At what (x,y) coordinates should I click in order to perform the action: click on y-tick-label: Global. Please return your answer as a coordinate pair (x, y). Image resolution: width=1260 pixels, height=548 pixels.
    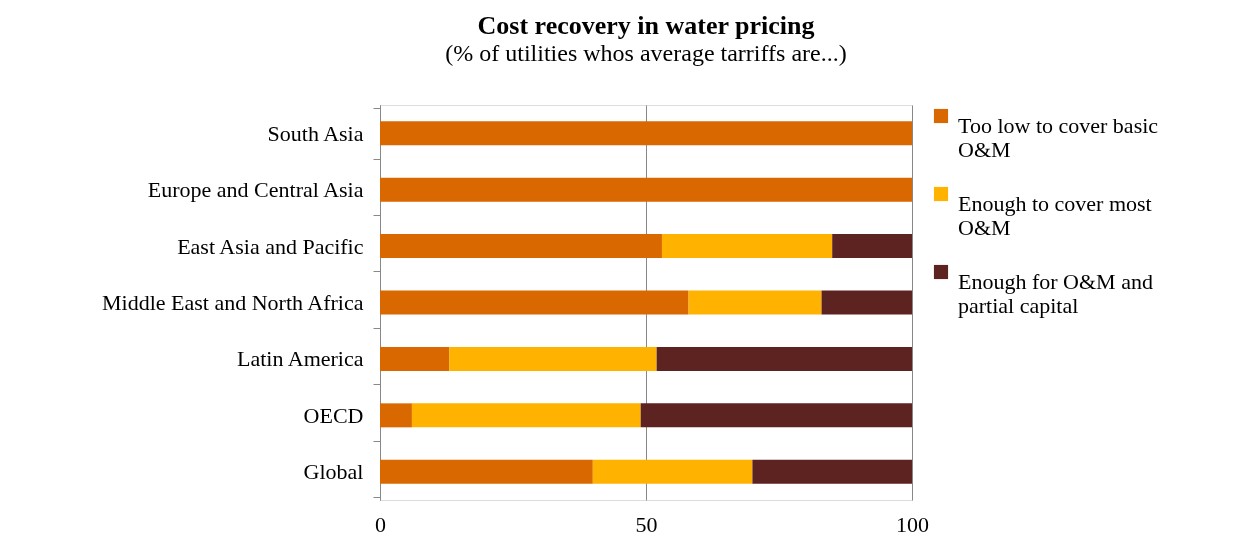
    Looking at the image, I should click on (333, 472).